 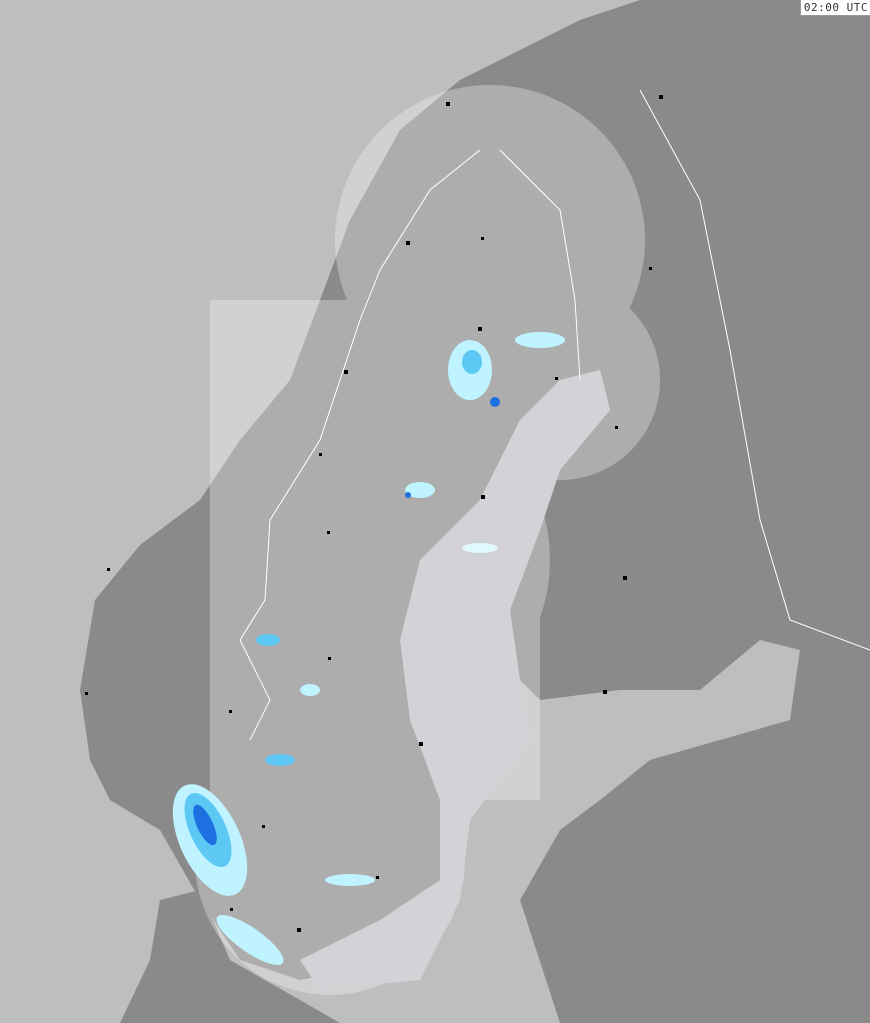 What do you see at coordinates (230, 956) in the screenshot?
I see `land-denmark` at bounding box center [230, 956].